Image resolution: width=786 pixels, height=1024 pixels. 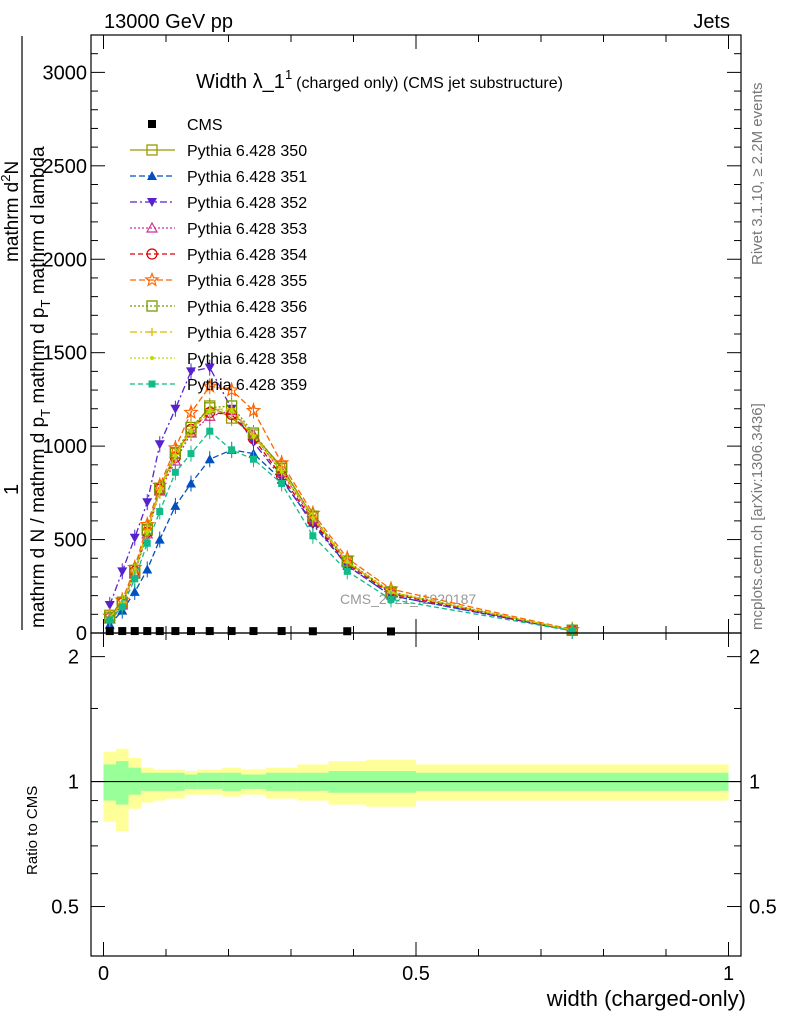 What do you see at coordinates (754, 783) in the screenshot?
I see `ratio-y-tick-label-right: 1` at bounding box center [754, 783].